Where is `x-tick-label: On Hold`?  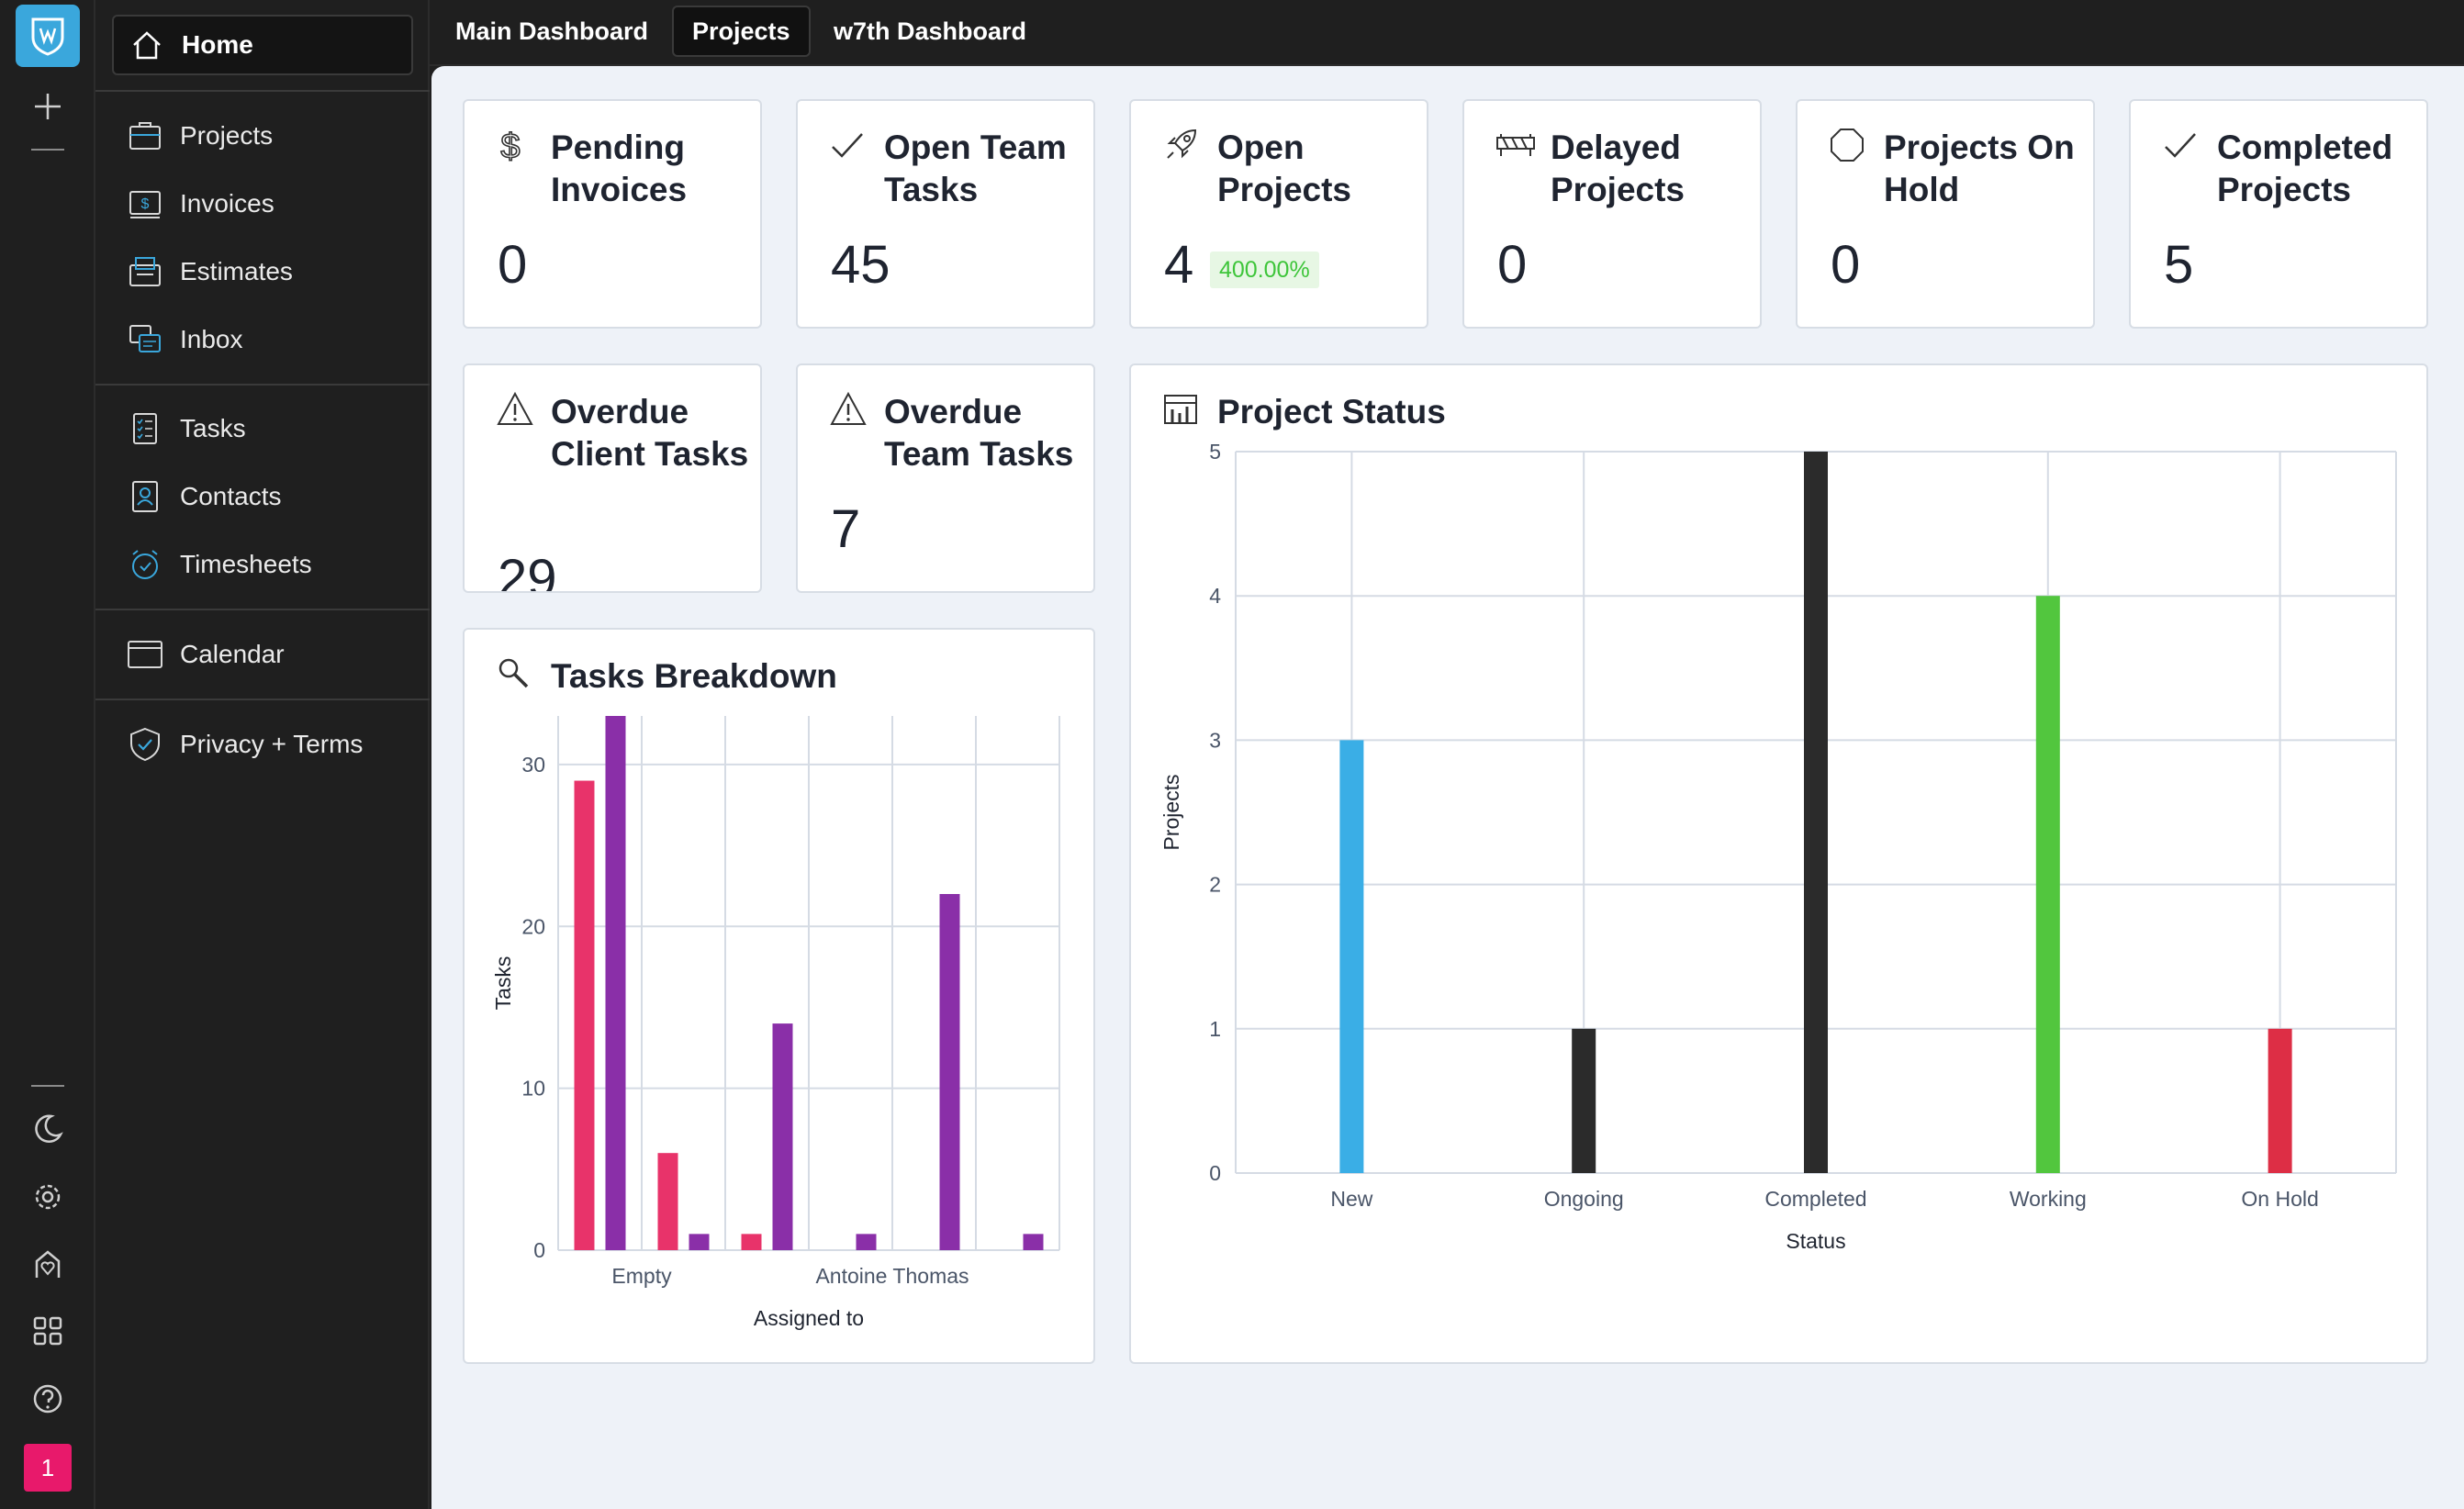 x-tick-label: On Hold is located at coordinates (2279, 1199).